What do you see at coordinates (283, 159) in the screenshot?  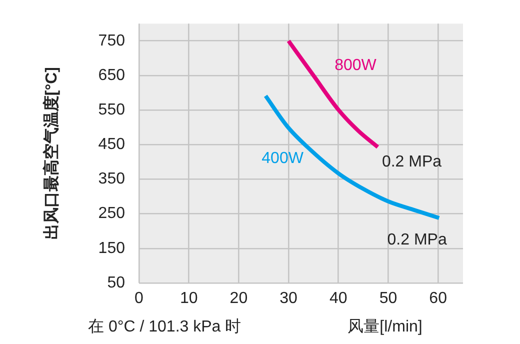 I see `series-label: 400W` at bounding box center [283, 159].